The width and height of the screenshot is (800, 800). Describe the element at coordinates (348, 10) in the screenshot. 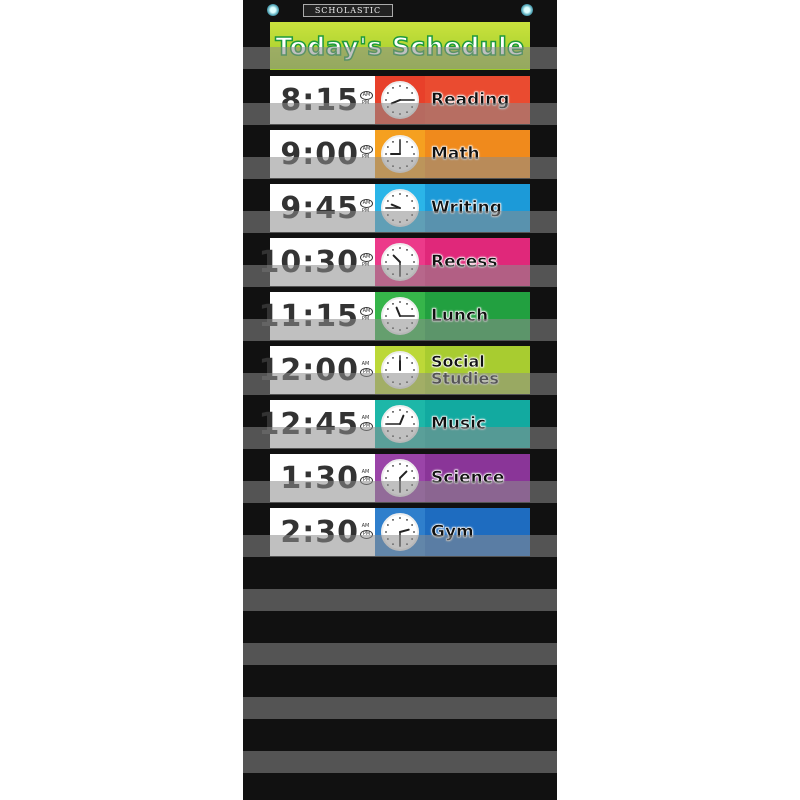

I see `brand-logo: SCHOLASTIC` at that location.